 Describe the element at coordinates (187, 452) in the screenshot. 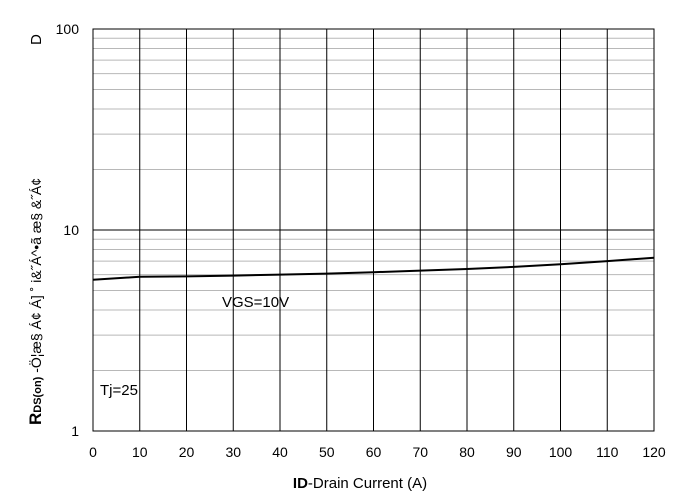

I see `x-tick-label: 20` at that location.